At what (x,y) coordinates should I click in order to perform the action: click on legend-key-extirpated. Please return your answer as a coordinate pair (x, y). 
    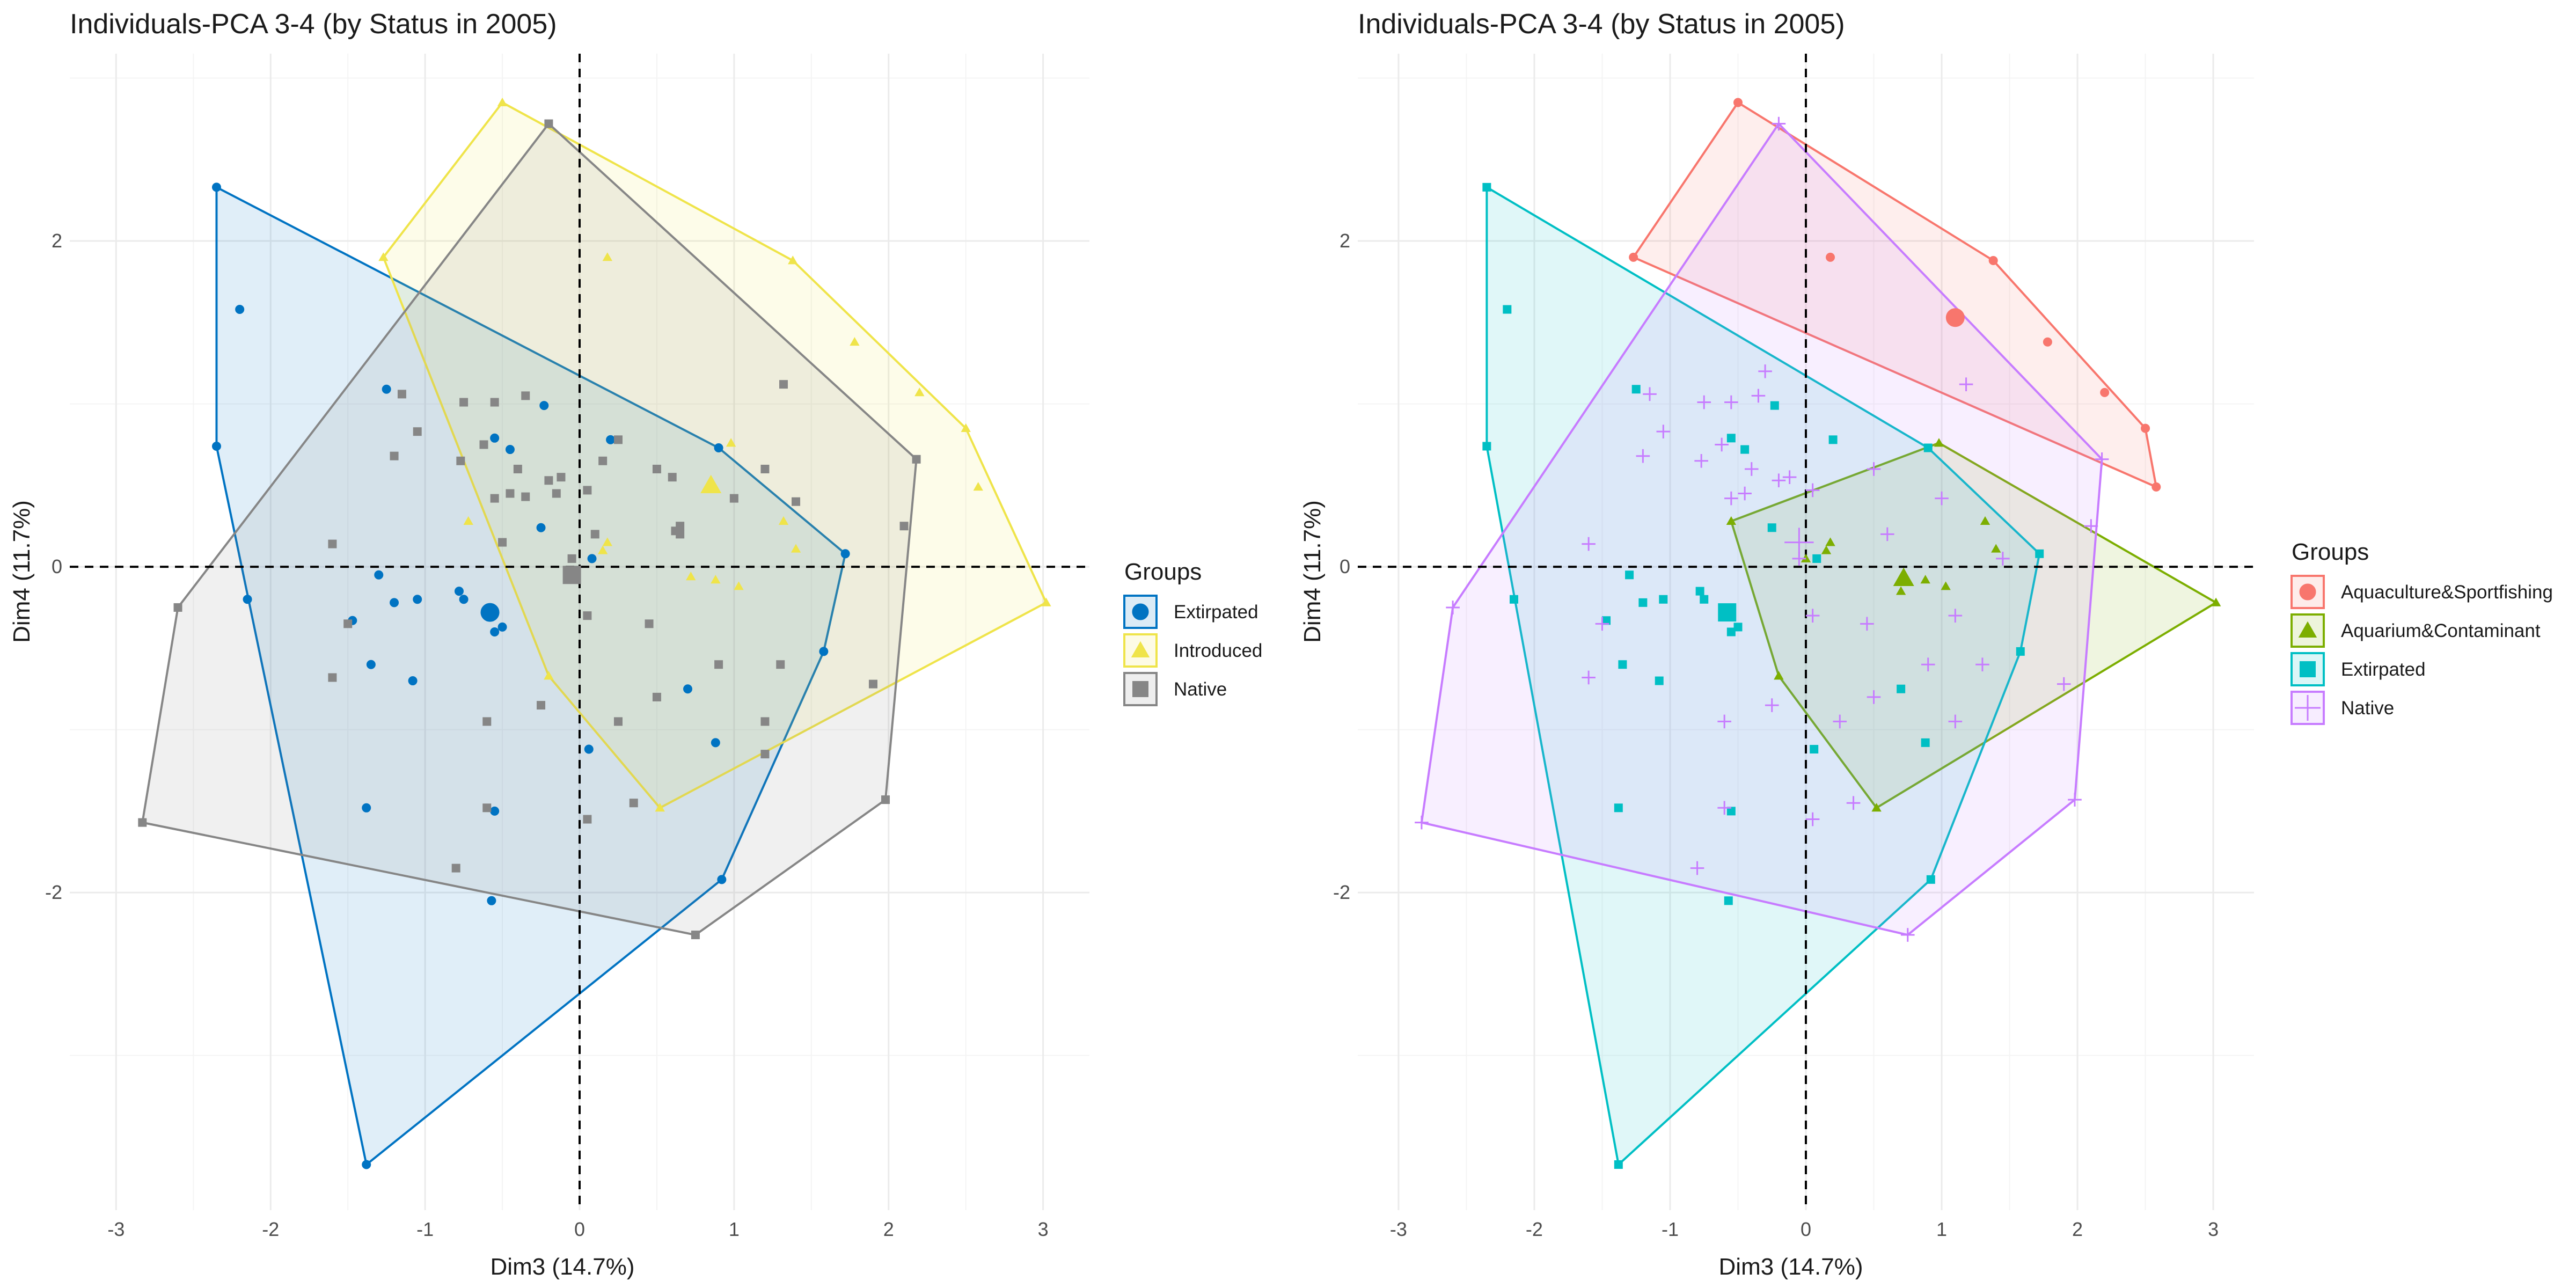
    Looking at the image, I should click on (1140, 612).